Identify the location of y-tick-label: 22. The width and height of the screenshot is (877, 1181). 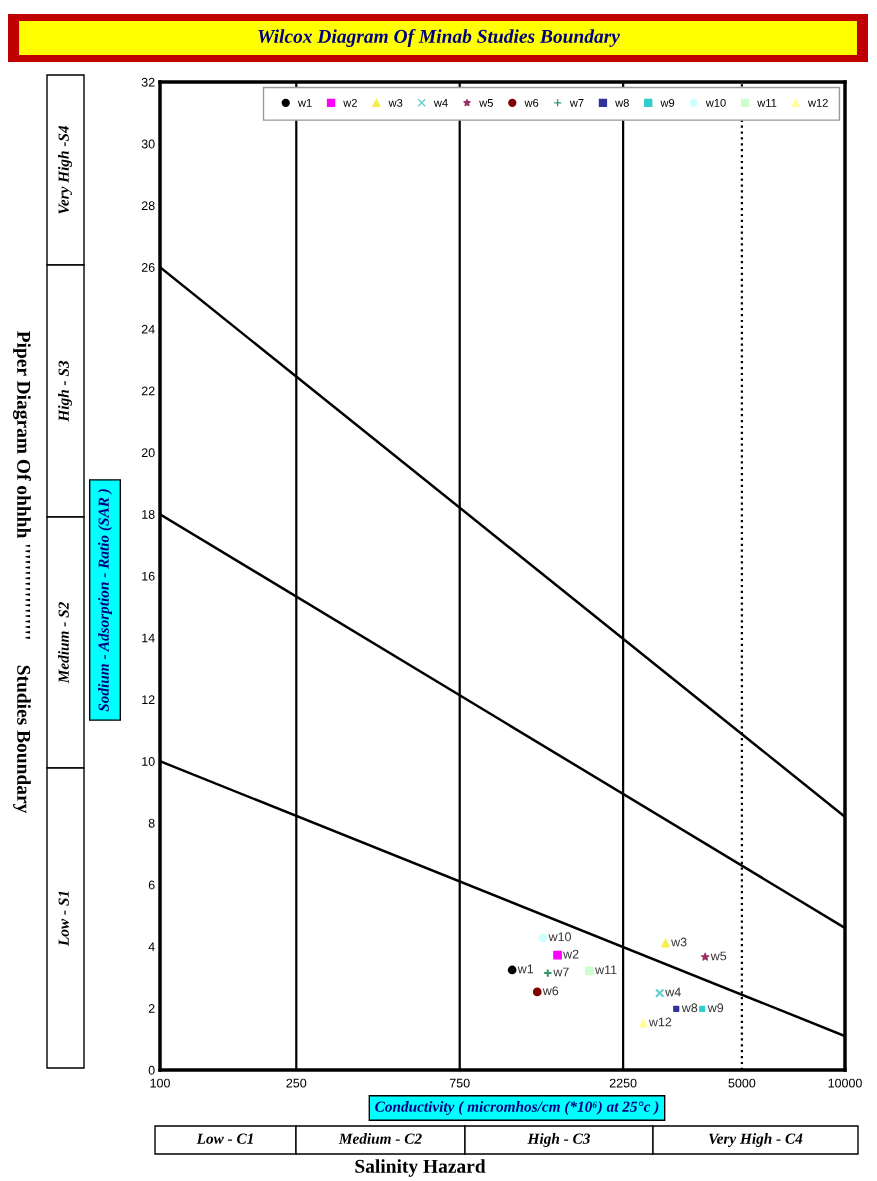
(148, 391).